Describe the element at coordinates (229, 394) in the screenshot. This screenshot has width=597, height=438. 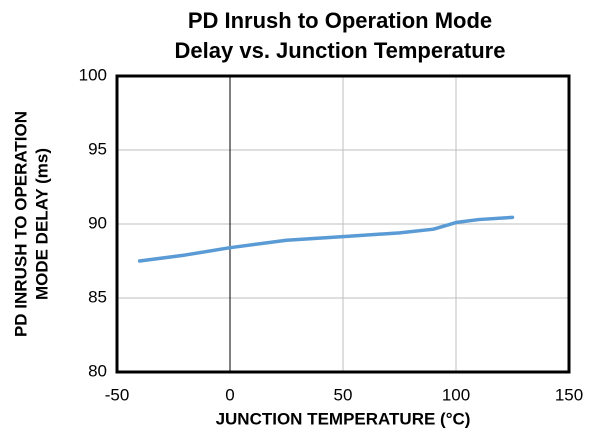
I see `x-tick-label: 0` at that location.